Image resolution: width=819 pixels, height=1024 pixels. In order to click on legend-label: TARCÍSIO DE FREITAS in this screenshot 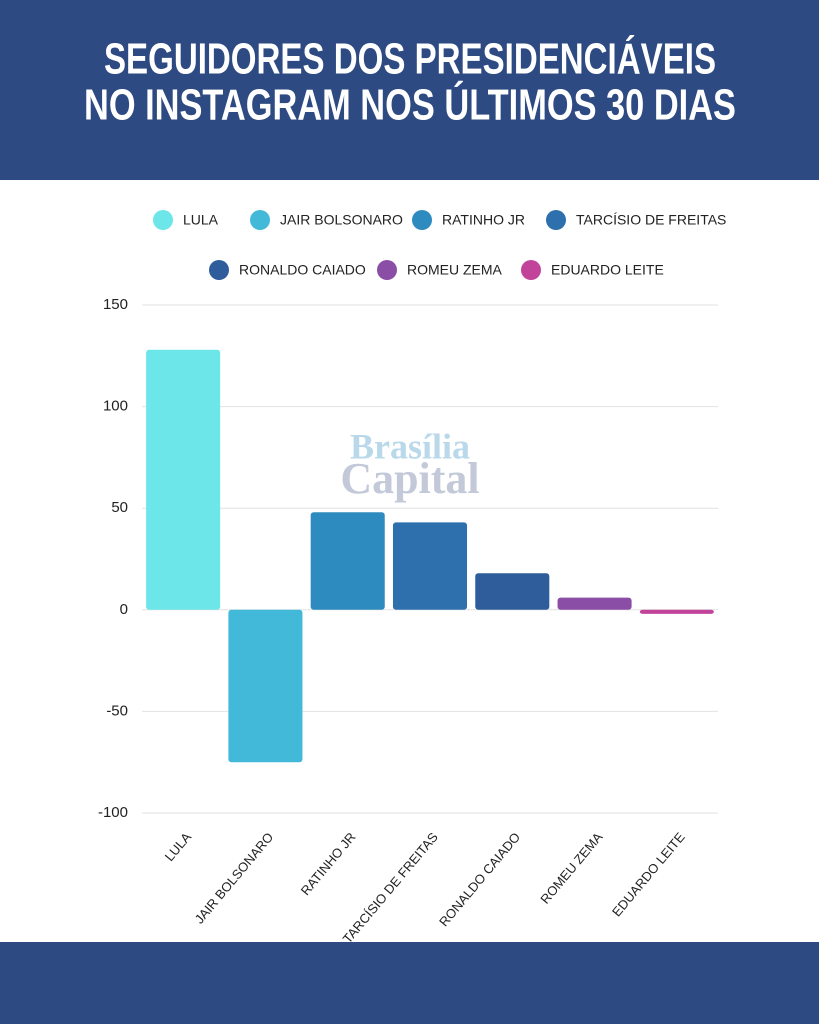, I will do `click(651, 220)`.